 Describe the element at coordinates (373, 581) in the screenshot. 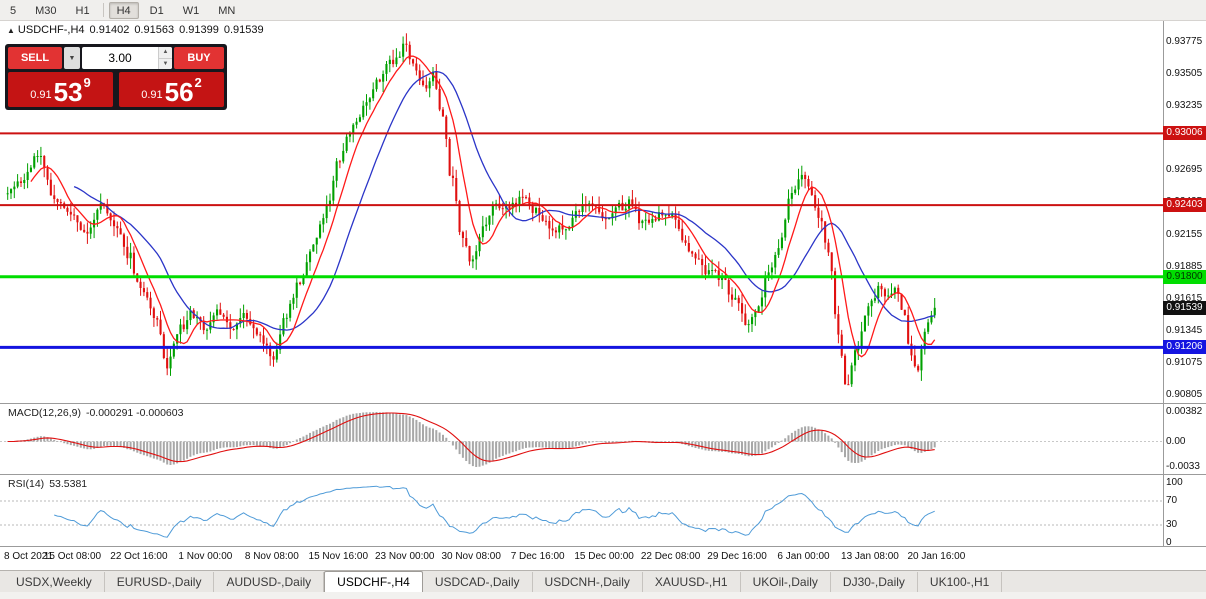

I see `chart-tab-usdchf-h4: USDCHF-,H4` at that location.